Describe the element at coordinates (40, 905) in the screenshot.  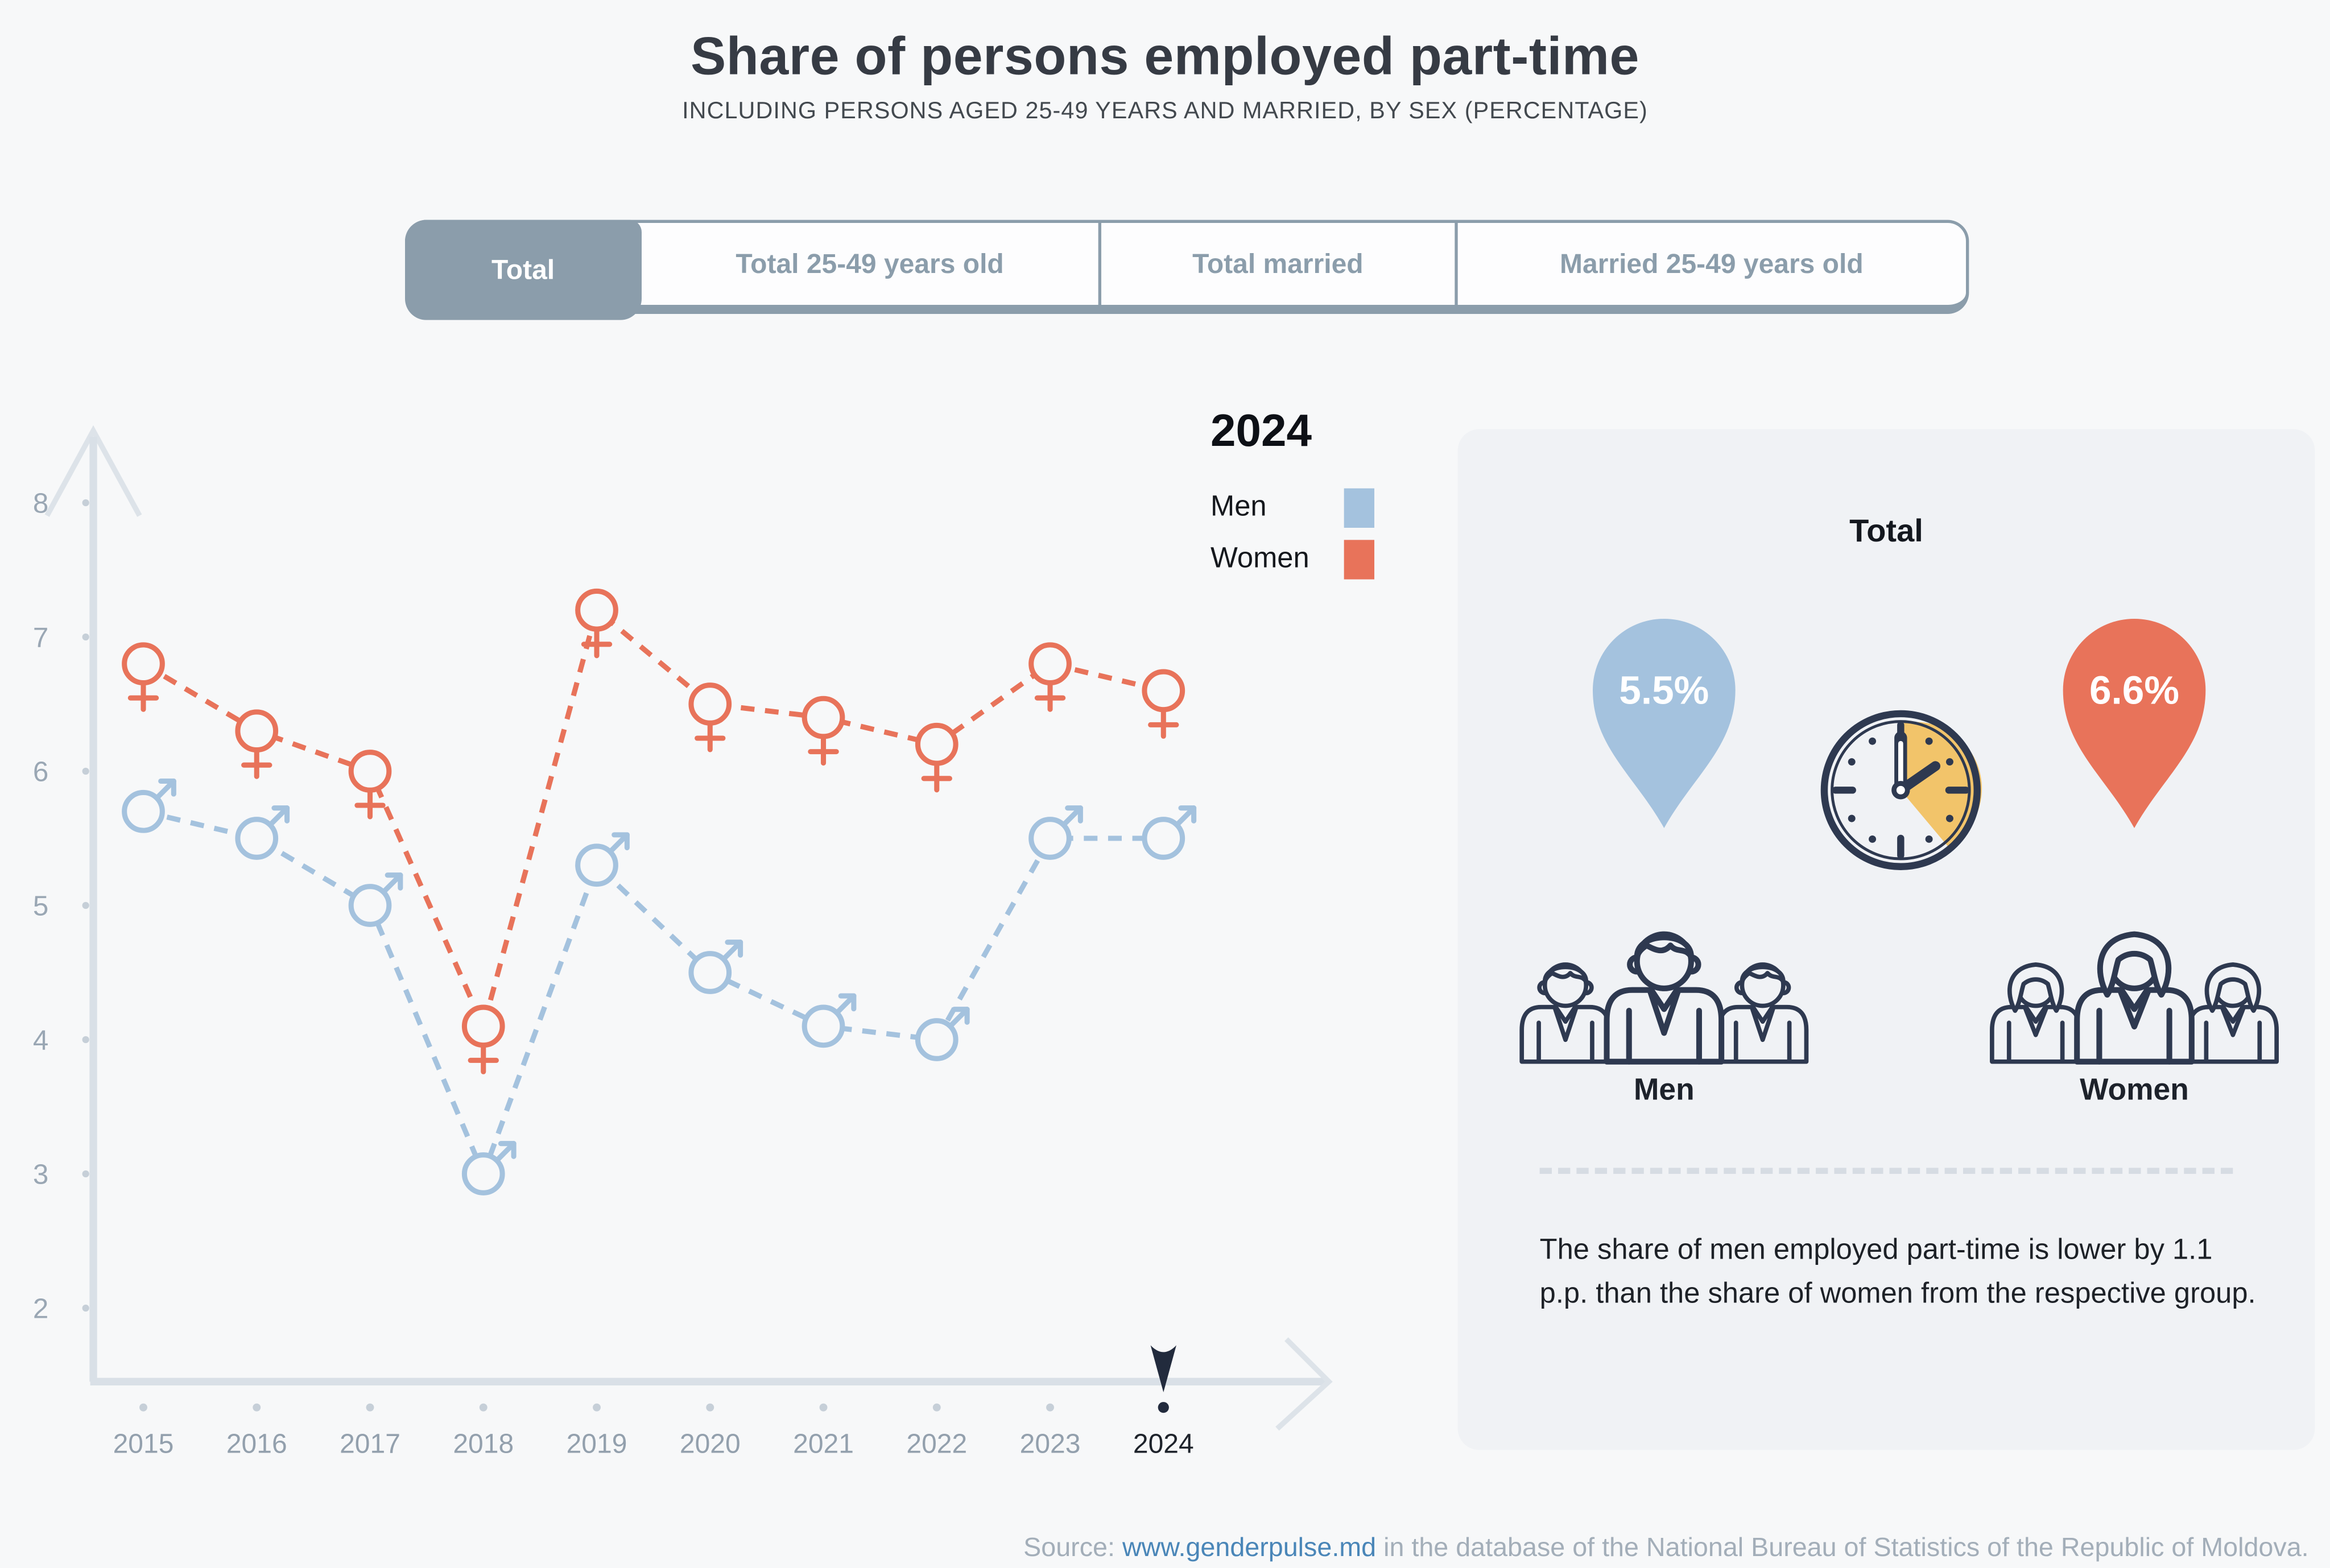
I see `y-tick-5: 5` at that location.